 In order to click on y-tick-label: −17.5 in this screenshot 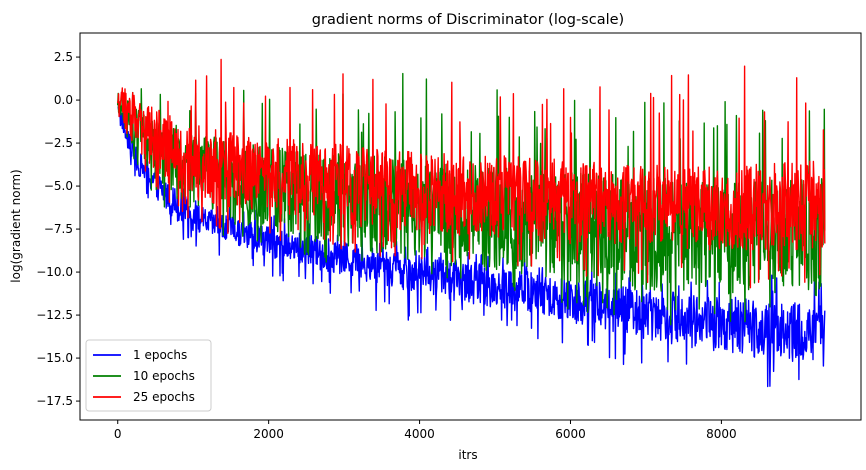, I will do `click(54, 401)`.